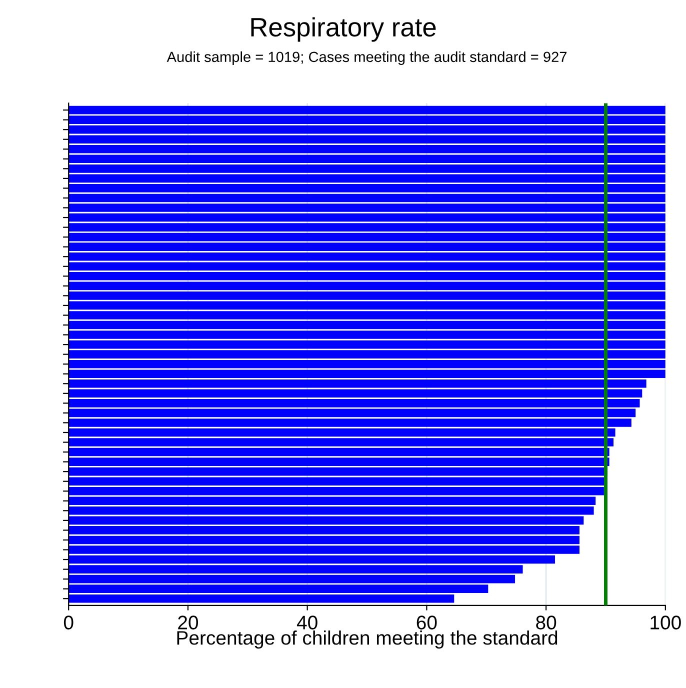 The height and width of the screenshot is (688, 686). What do you see at coordinates (367, 639) in the screenshot?
I see `x-axis-title: Percentage of children meeting the standard` at bounding box center [367, 639].